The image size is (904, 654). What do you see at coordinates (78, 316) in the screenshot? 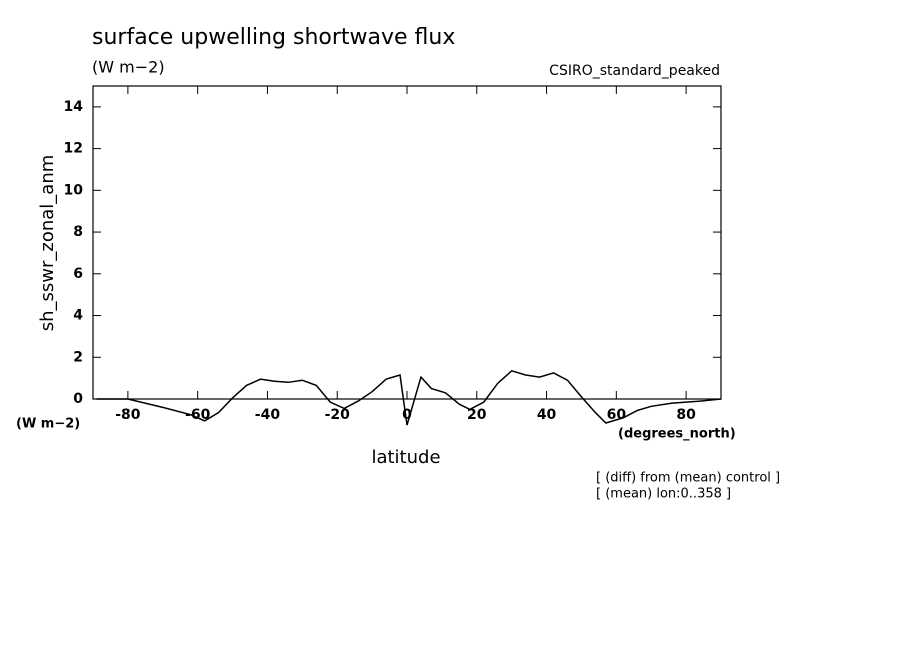
I see `y-tick-label: 4` at bounding box center [78, 316].